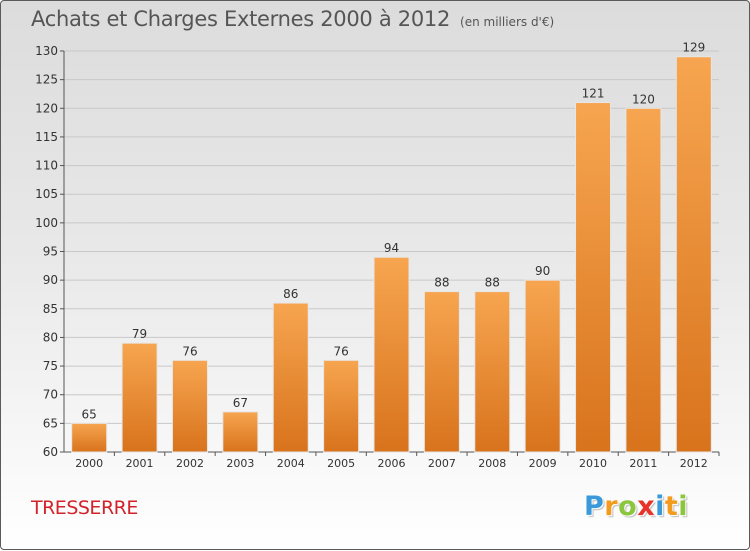  I want to click on chart-title-text: Achats et Charges Externes 2000 à 2012, so click(241, 19).